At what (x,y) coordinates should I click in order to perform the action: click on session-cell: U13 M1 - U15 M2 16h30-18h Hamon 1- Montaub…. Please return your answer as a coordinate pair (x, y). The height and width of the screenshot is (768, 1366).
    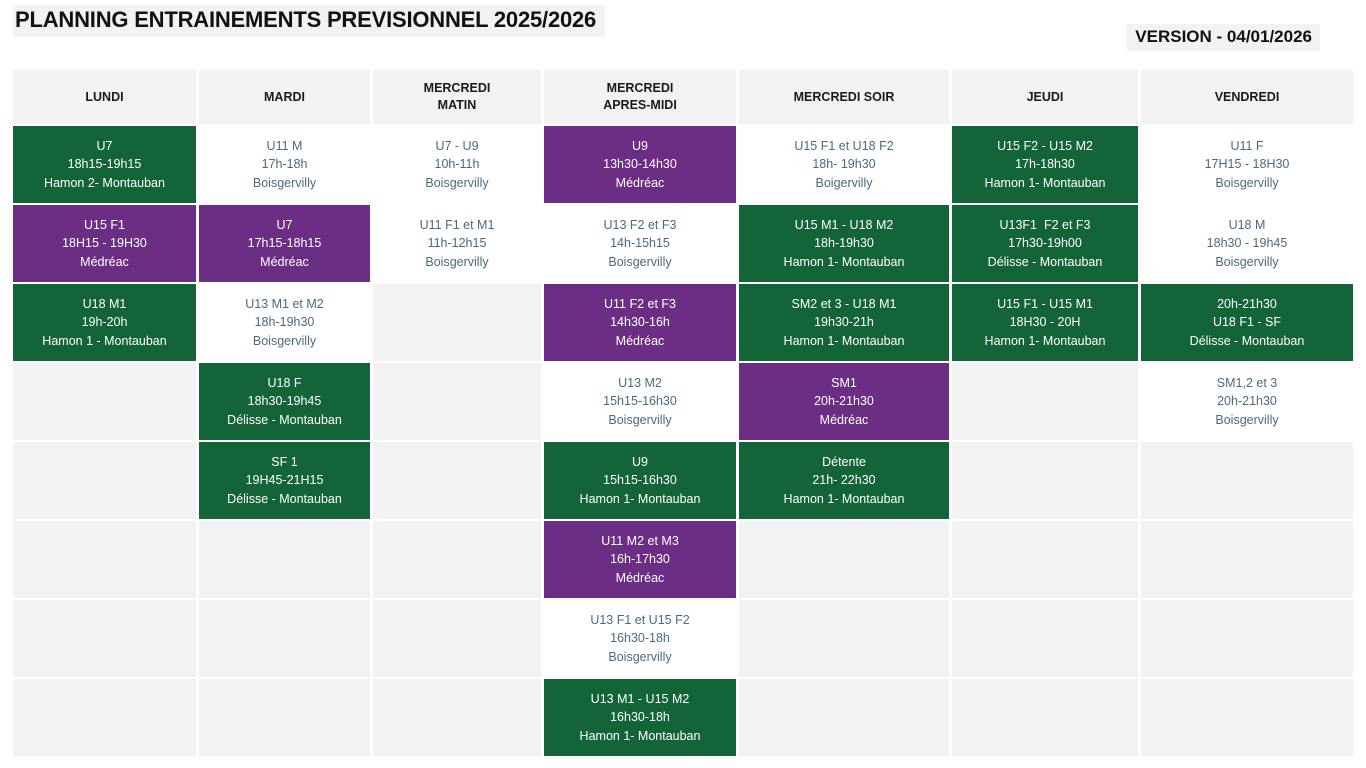
    Looking at the image, I should click on (640, 717).